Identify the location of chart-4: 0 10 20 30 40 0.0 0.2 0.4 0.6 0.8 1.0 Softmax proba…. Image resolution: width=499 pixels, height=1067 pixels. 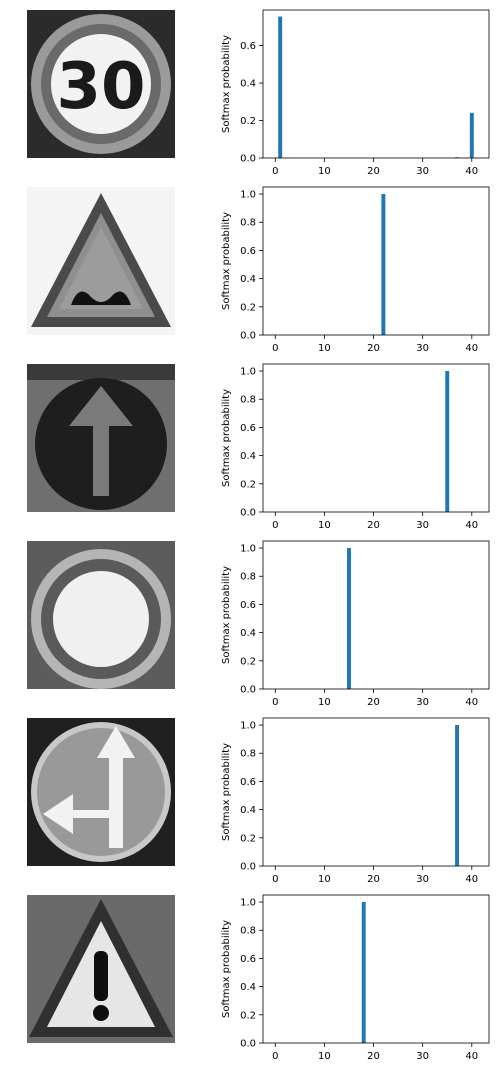
(355, 622).